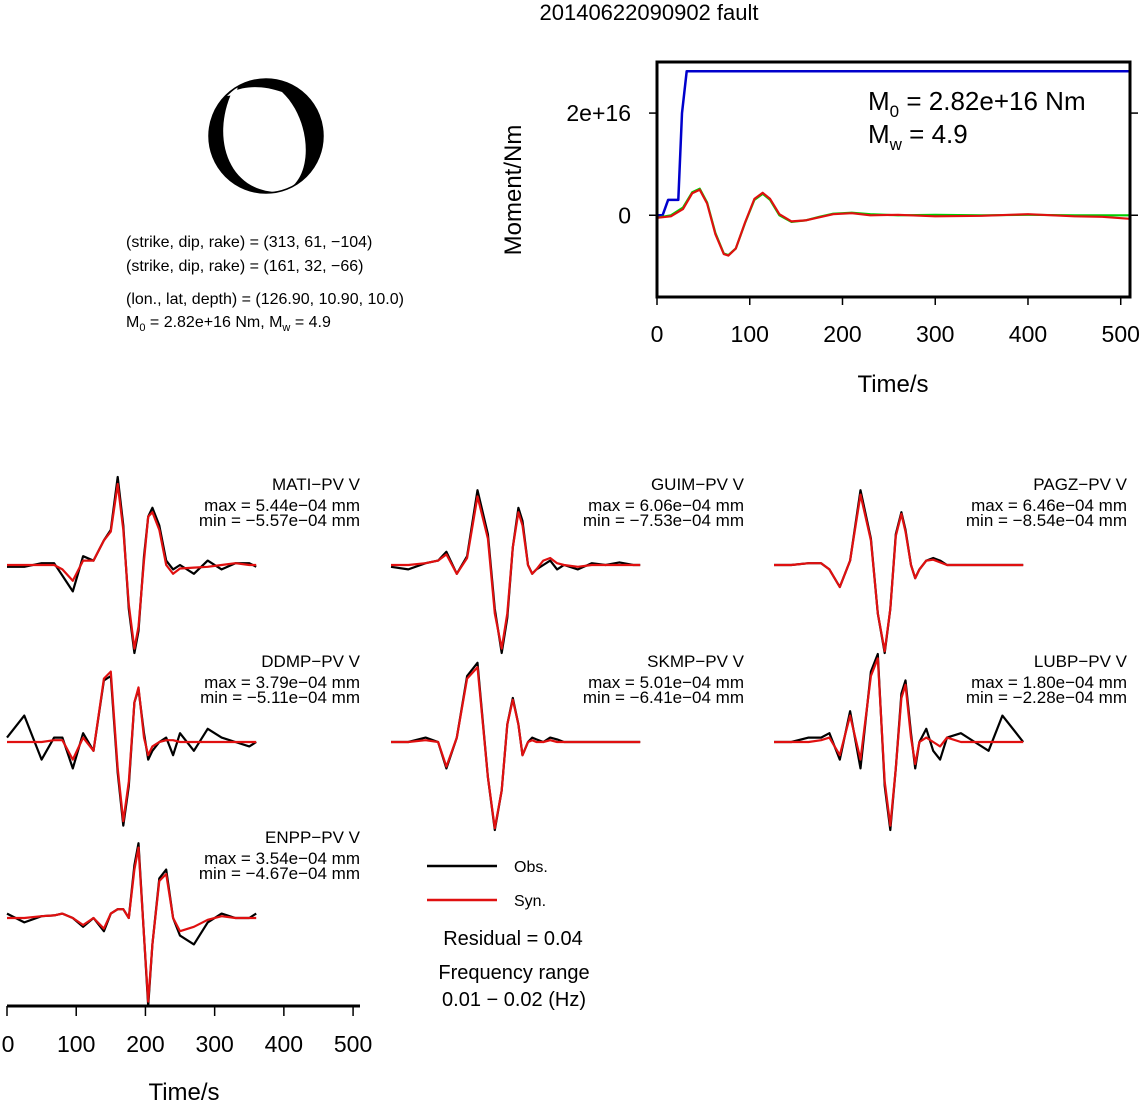 This screenshot has width=1143, height=1103. I want to click on trace-max-label: max = 5.44e−04 mm, so click(282, 505).